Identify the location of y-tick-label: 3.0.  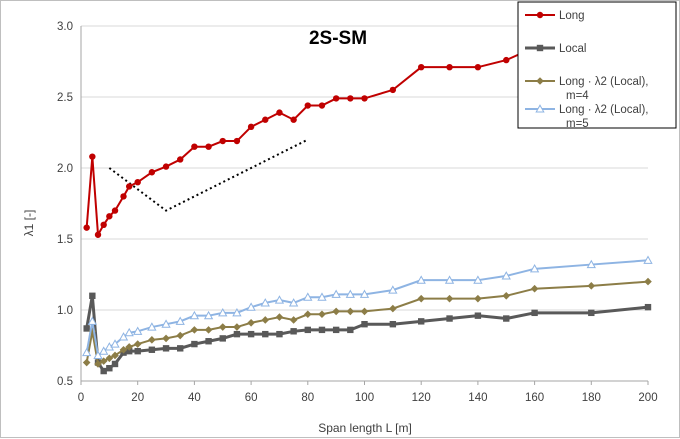
(65, 27).